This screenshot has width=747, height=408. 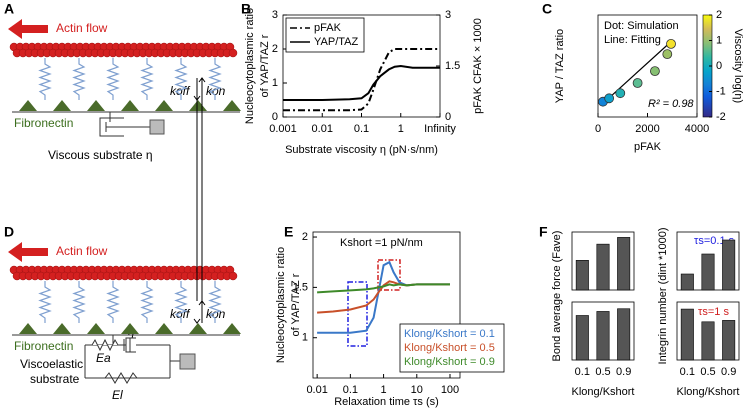 What do you see at coordinates (336, 42) in the screenshot?
I see `legend-label: YAP/TAZ` at bounding box center [336, 42].